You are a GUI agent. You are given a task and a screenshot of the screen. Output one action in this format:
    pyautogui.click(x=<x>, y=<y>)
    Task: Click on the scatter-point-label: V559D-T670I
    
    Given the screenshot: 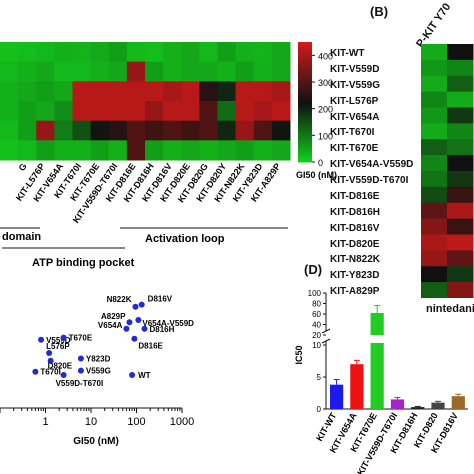 What is the action you would take?
    pyautogui.click(x=80, y=383)
    